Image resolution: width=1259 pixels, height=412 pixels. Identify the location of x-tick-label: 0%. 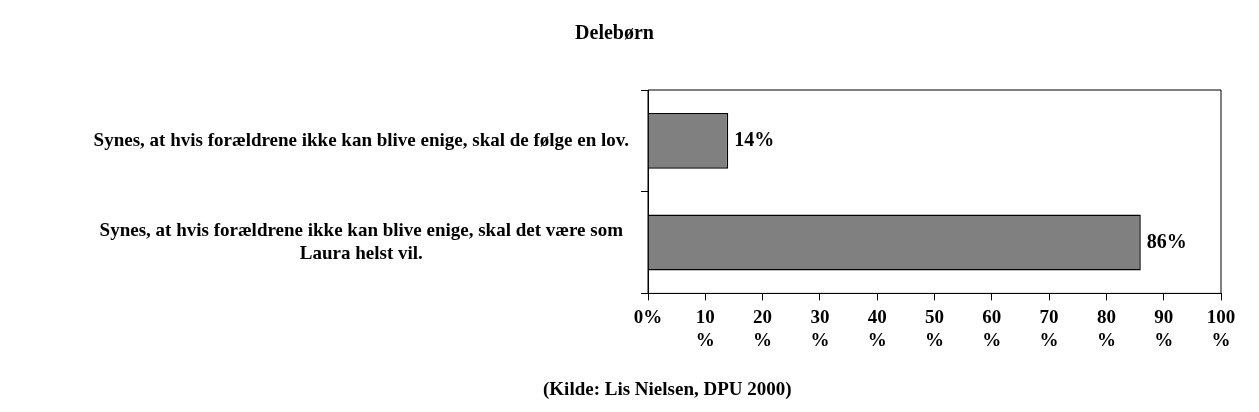
(648, 316).